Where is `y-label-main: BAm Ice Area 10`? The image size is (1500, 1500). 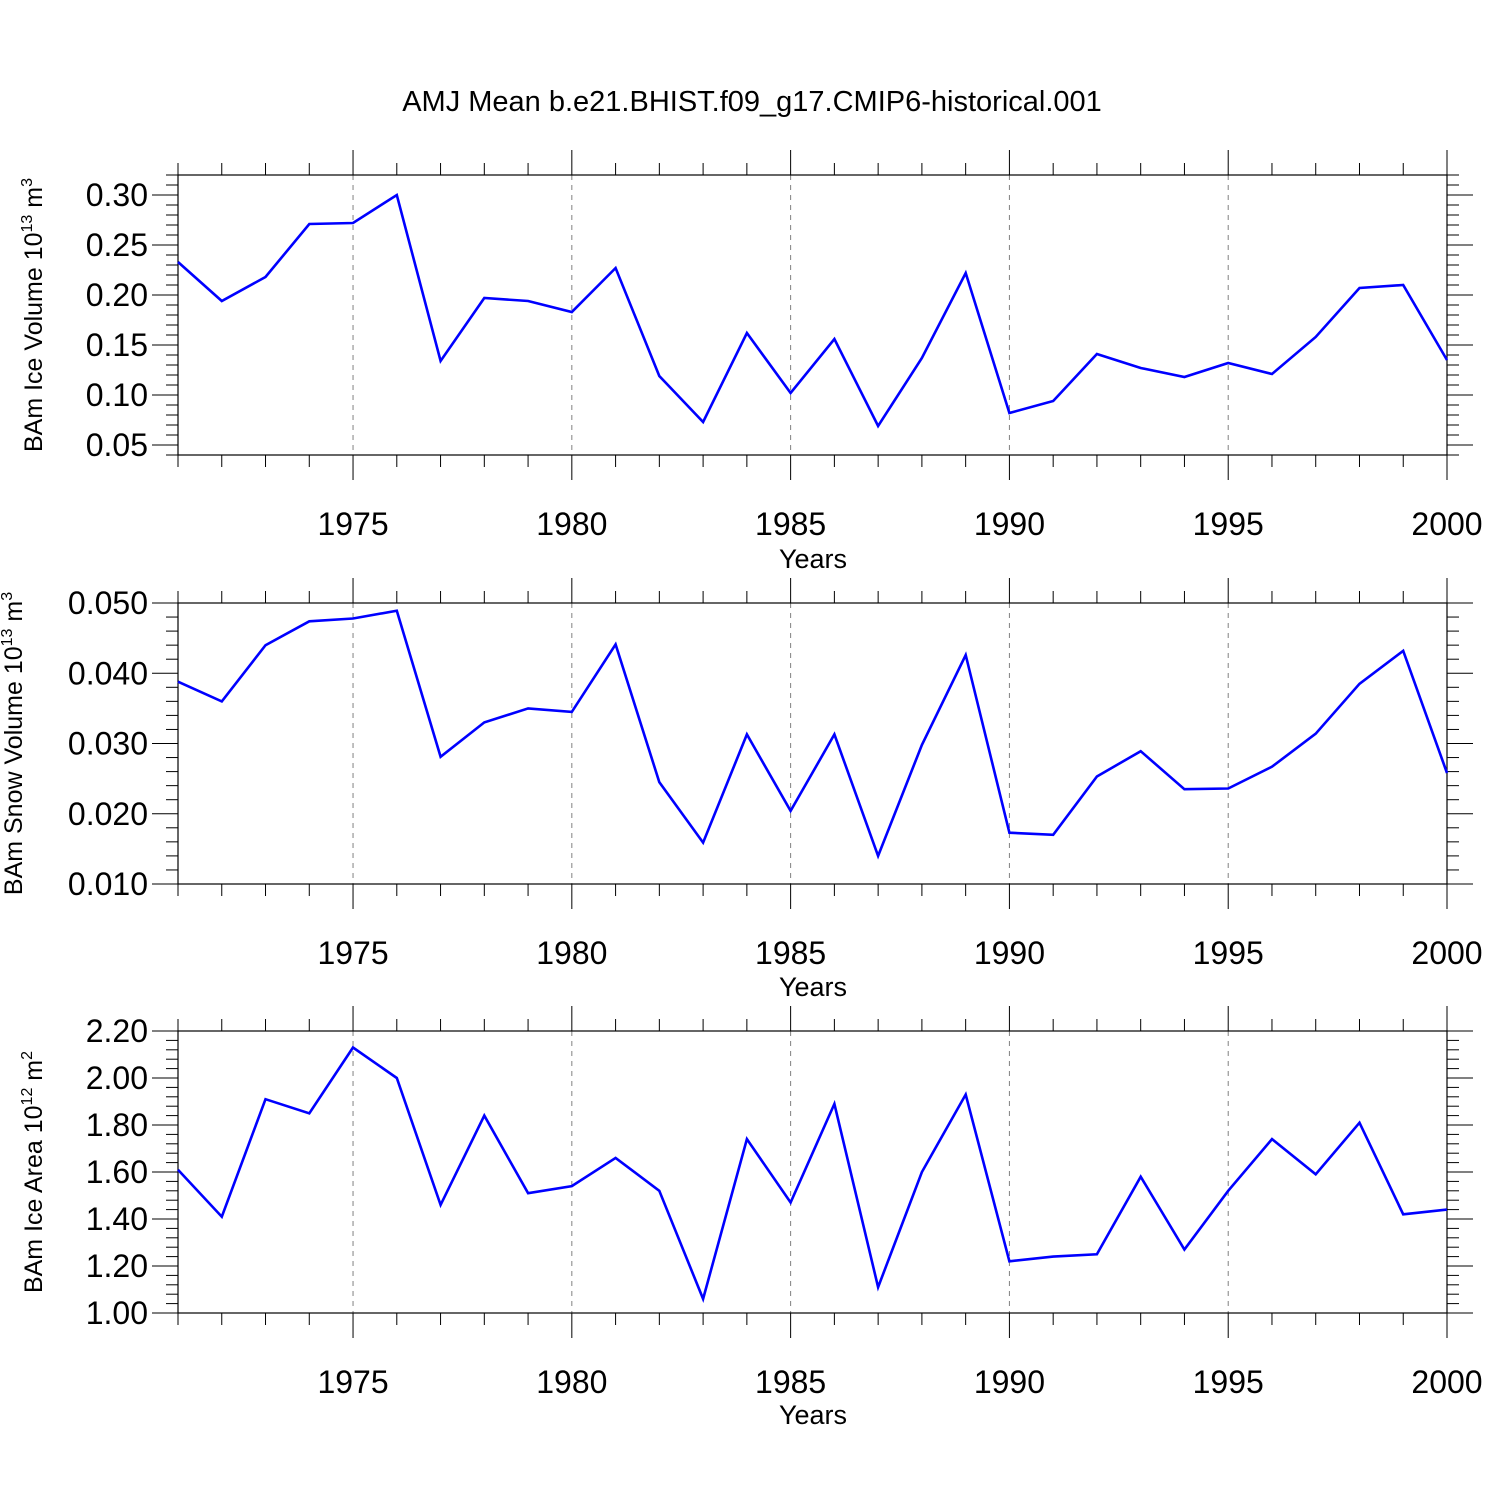 y-label-main: BAm Ice Area 10 is located at coordinates (34, 1199).